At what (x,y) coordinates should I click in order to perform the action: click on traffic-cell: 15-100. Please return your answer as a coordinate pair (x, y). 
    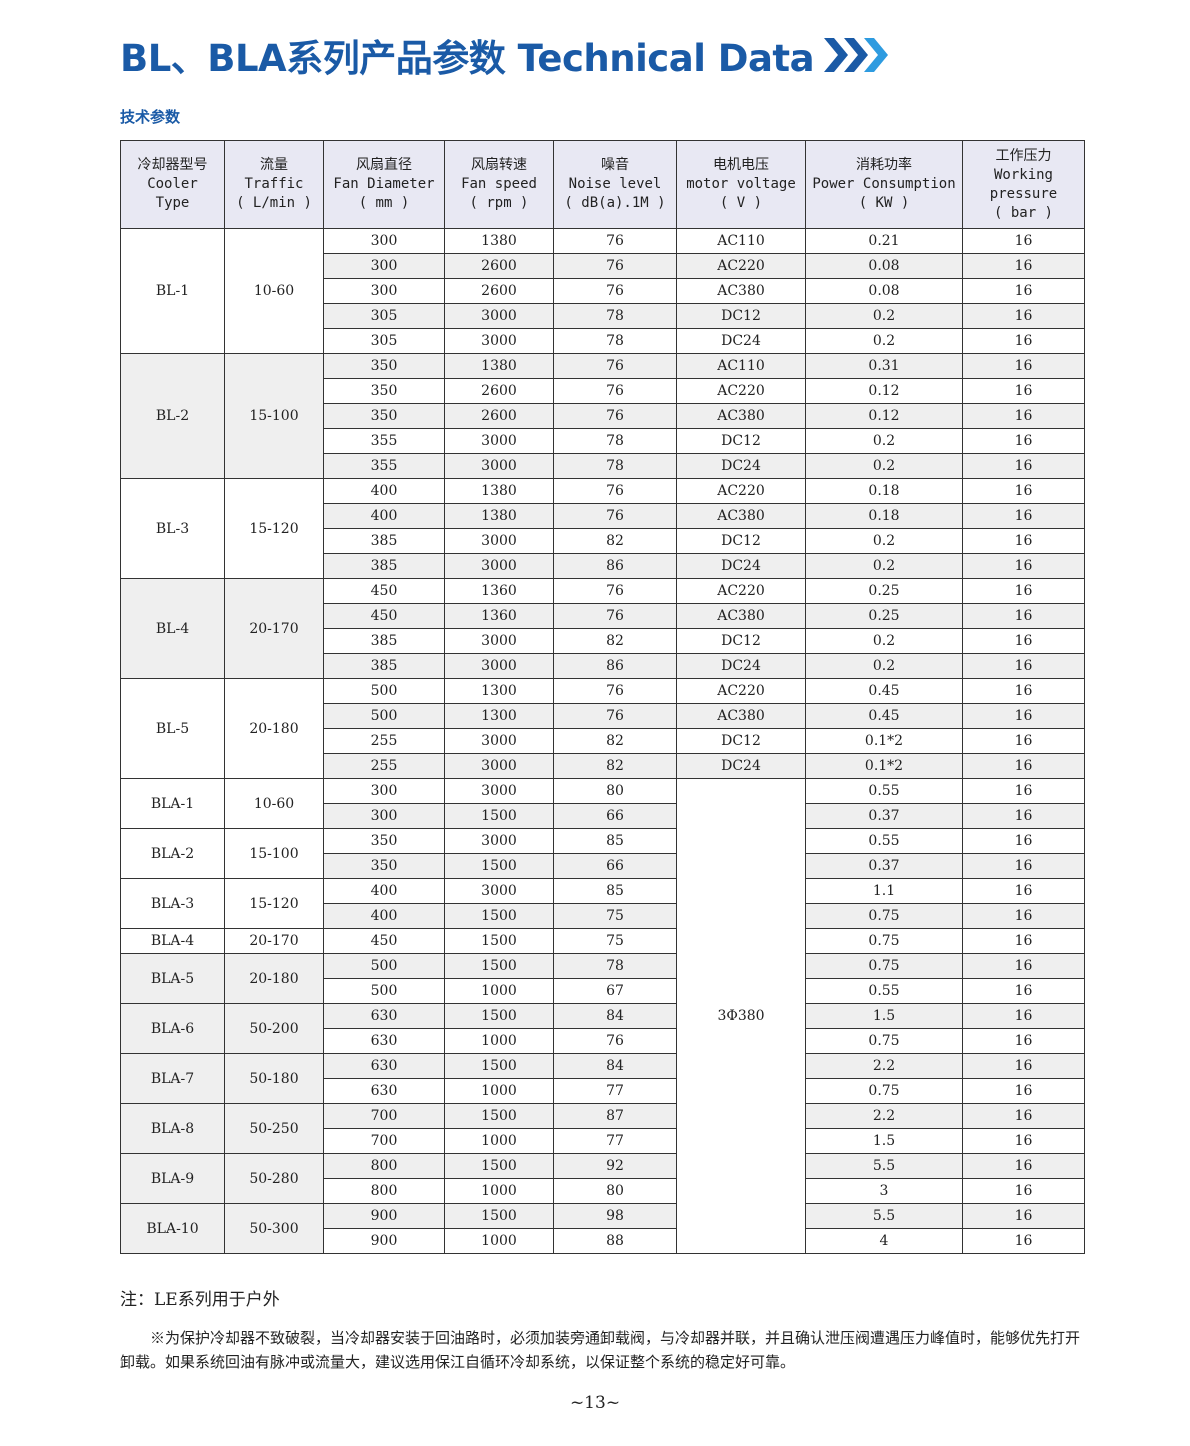
    Looking at the image, I should click on (274, 416).